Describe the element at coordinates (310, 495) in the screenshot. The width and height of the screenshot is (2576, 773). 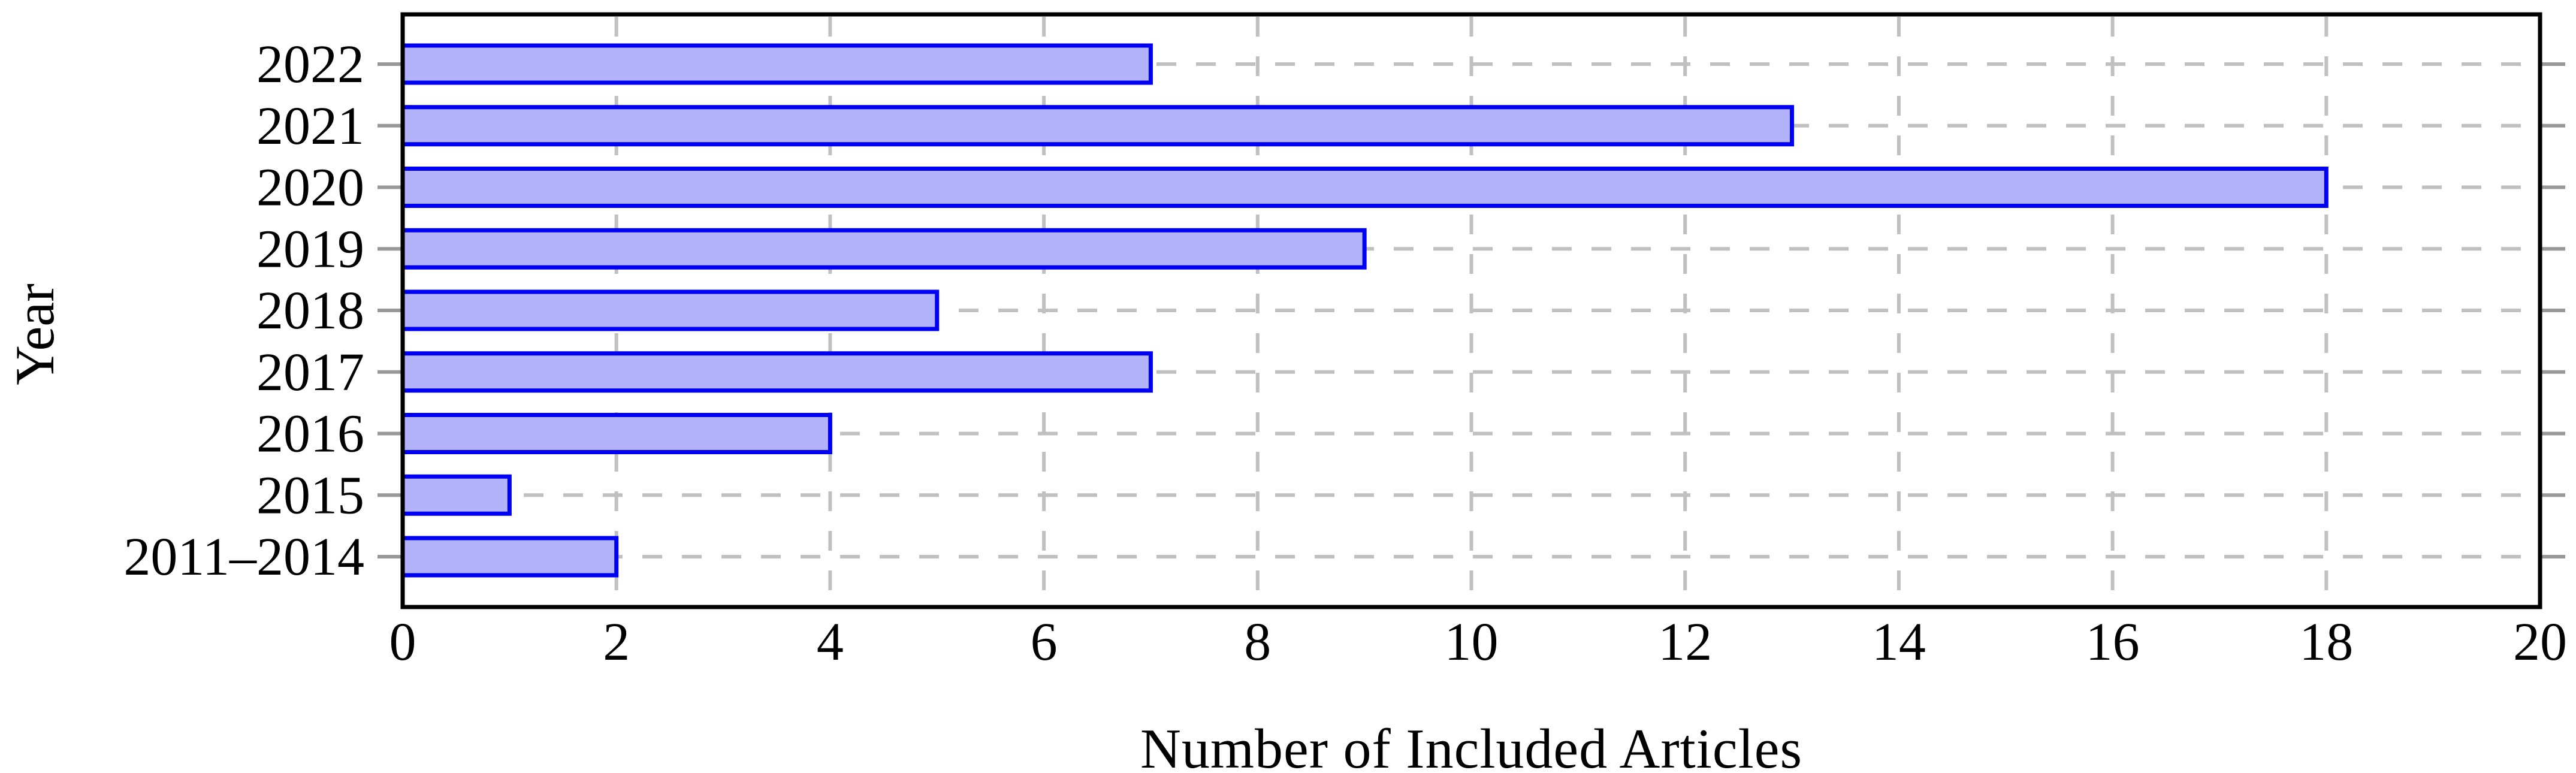
I see `y-tick-label: 2015` at that location.